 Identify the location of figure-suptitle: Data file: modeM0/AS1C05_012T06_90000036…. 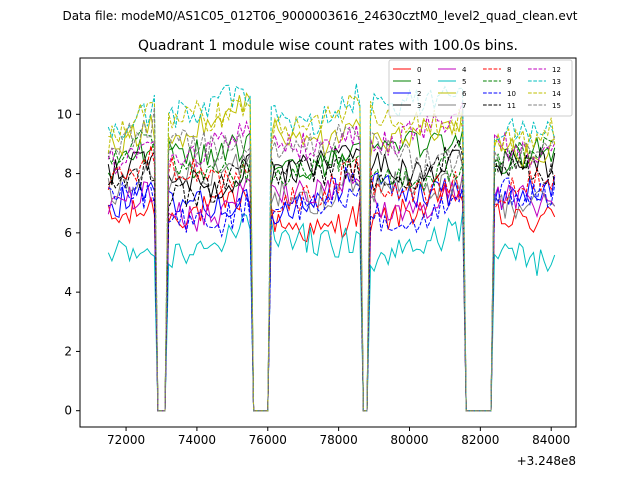
(319, 16).